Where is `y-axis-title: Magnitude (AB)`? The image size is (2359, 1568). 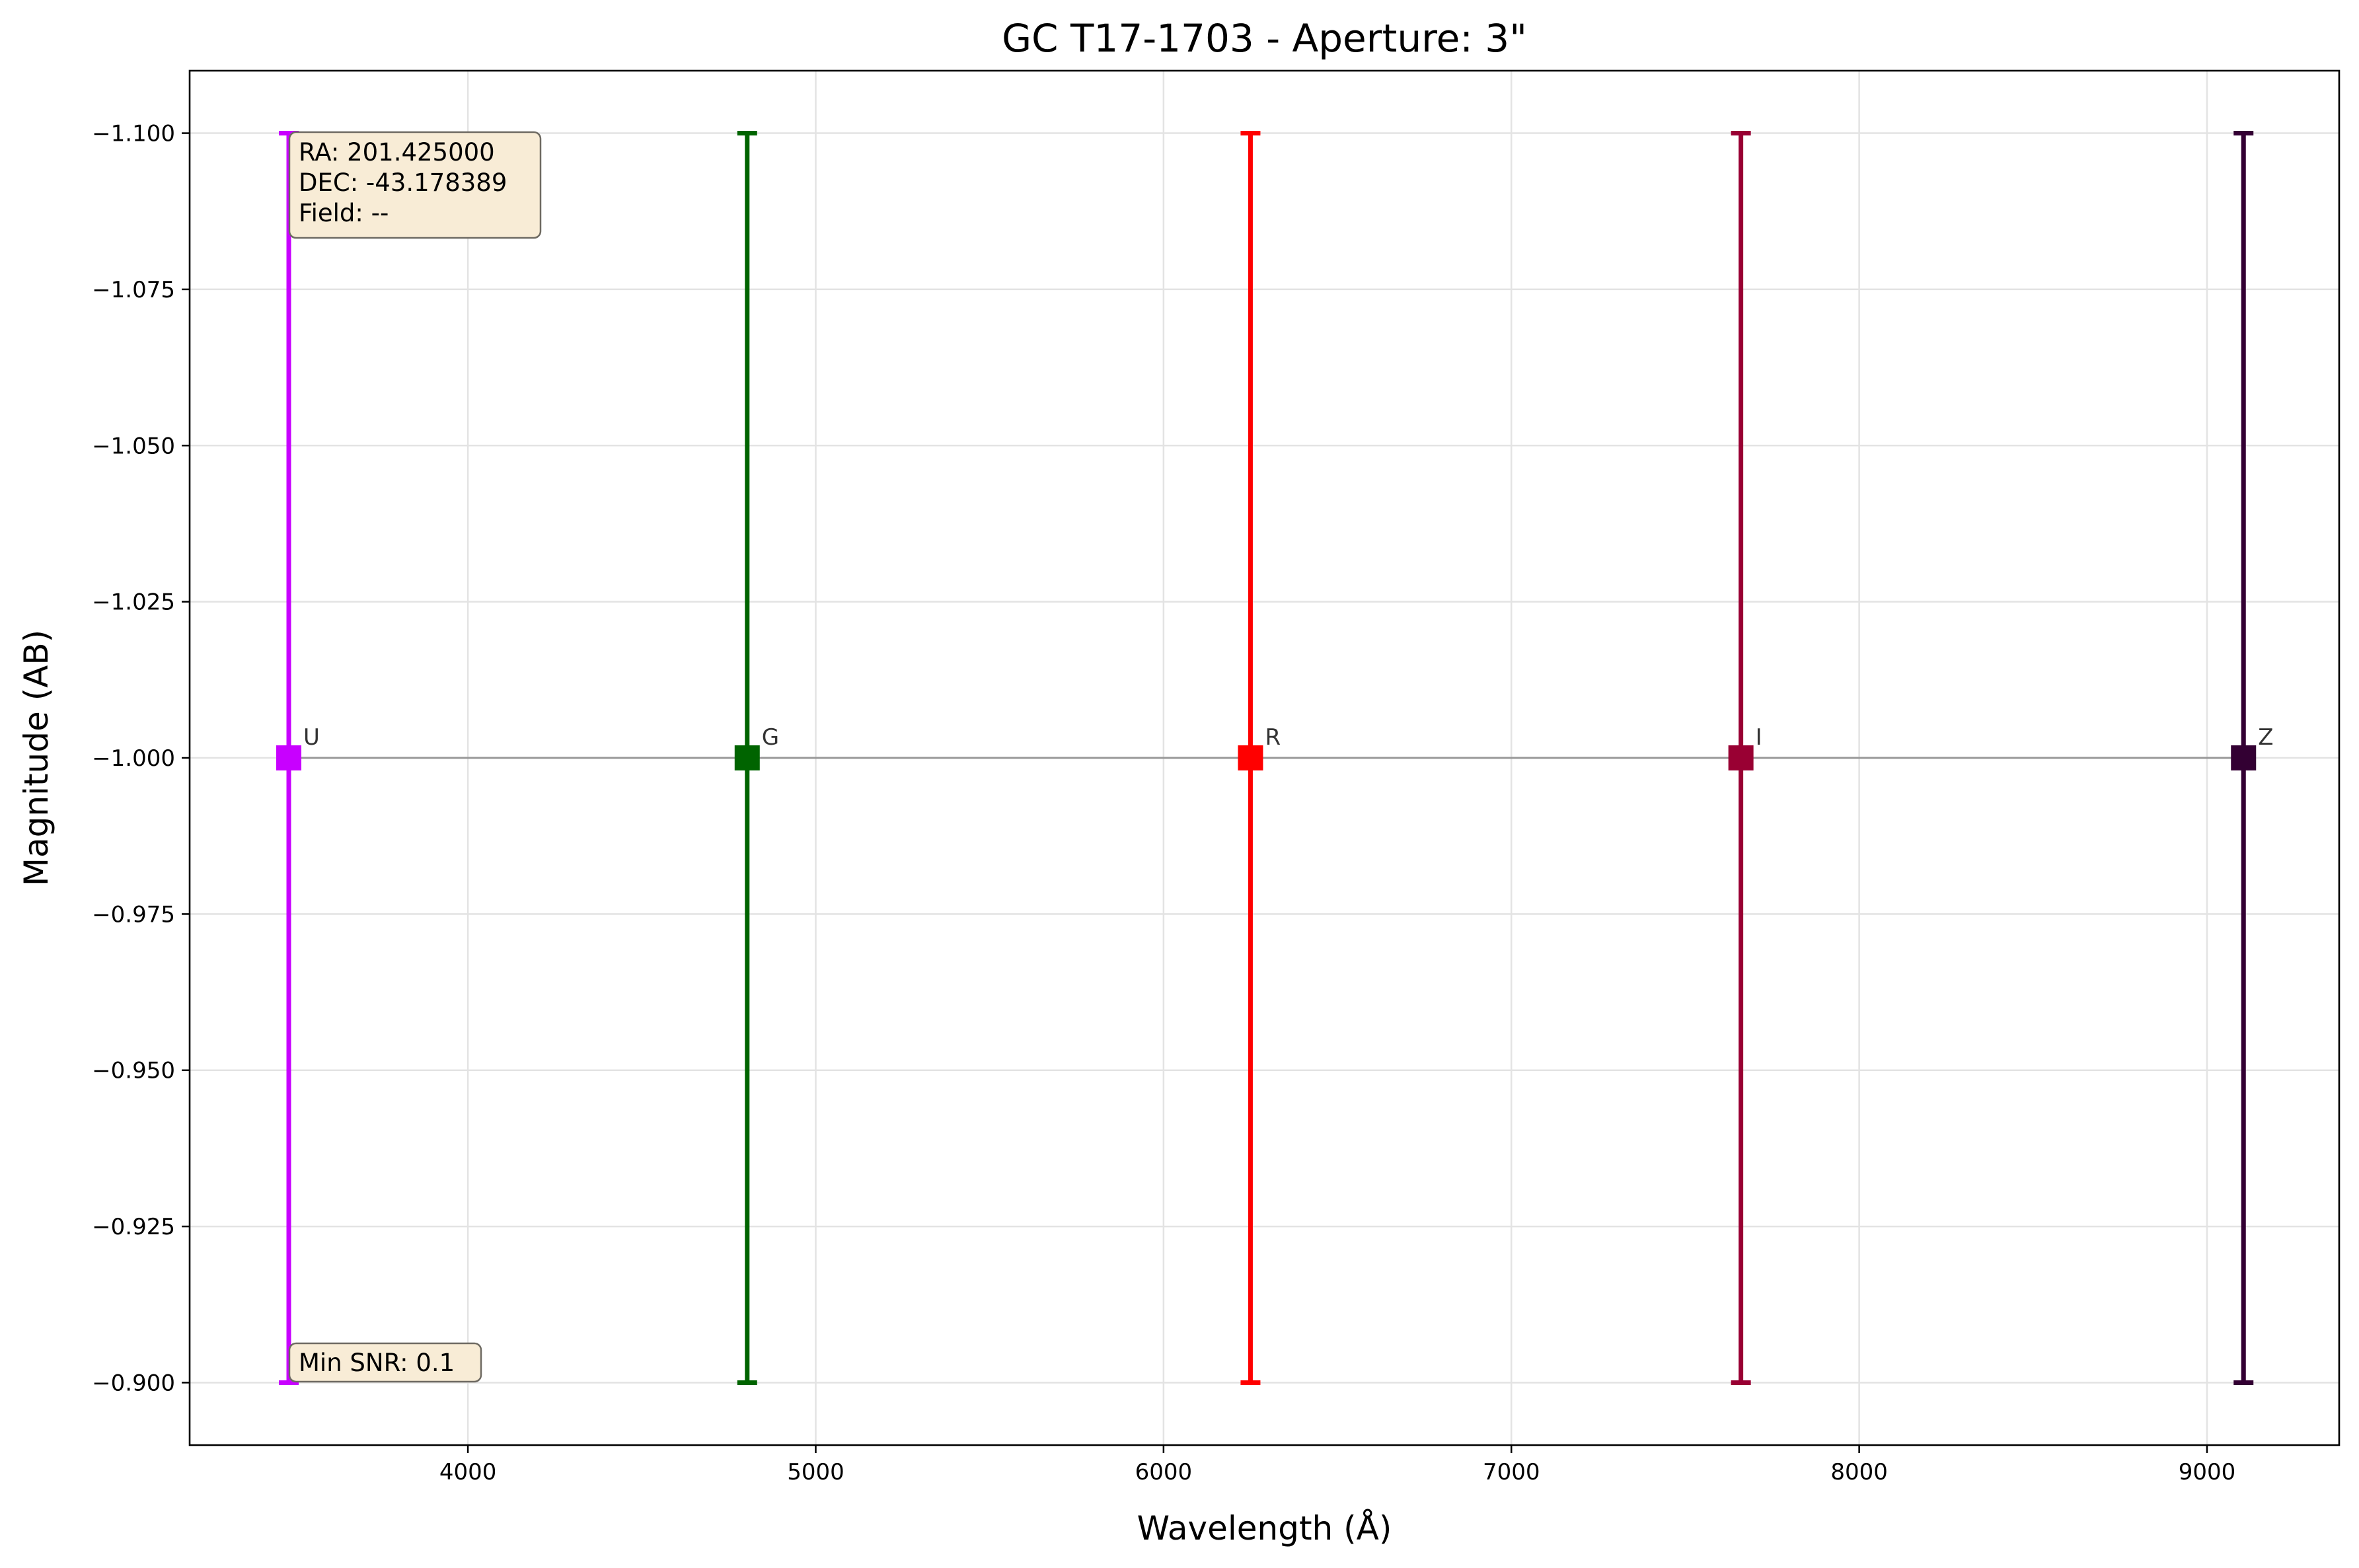 y-axis-title: Magnitude (AB) is located at coordinates (36, 758).